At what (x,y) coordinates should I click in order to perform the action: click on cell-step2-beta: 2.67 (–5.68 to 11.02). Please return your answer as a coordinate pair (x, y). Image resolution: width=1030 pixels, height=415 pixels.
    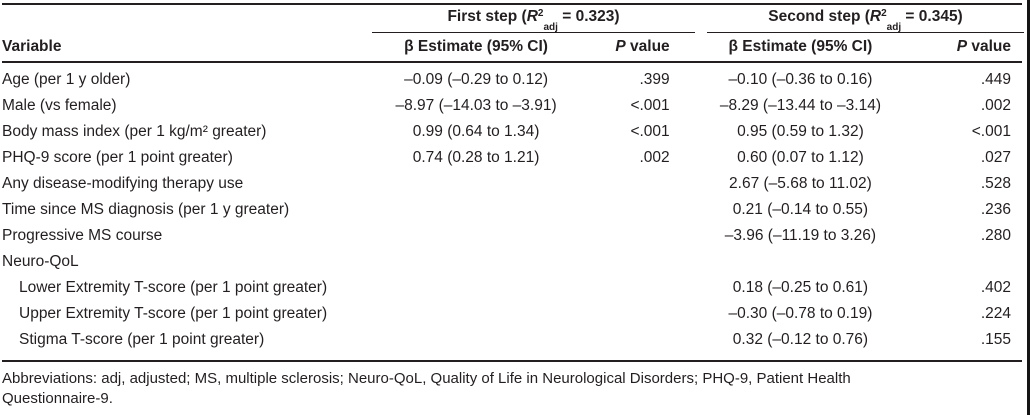
    Looking at the image, I should click on (800, 183).